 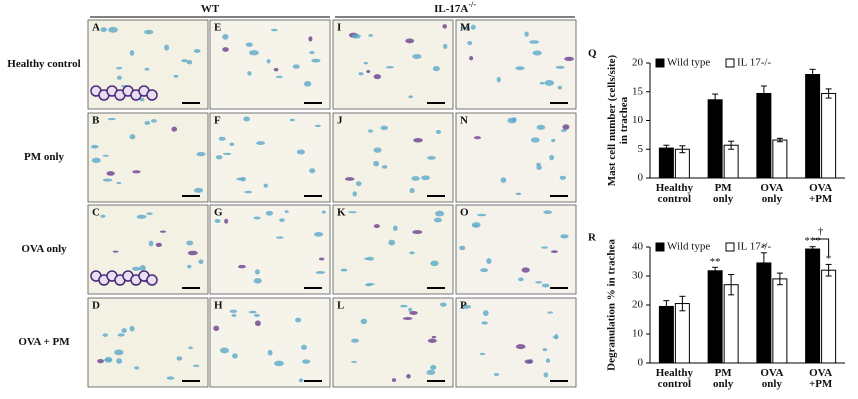 I want to click on column-header-text: WT, so click(x=210, y=9).